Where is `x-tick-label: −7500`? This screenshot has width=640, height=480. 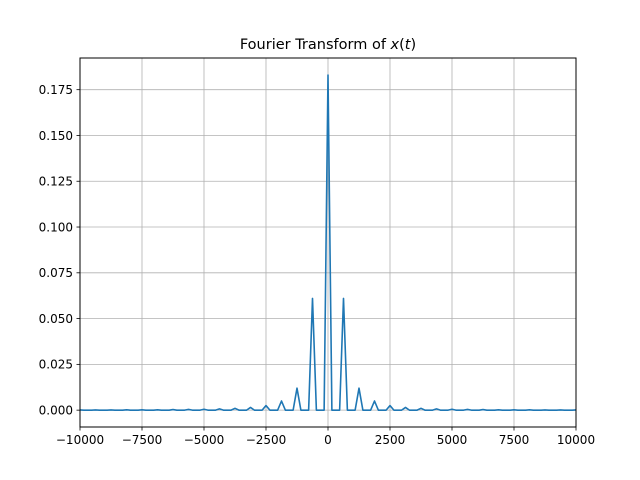
x-tick-label: −7500 is located at coordinates (142, 440).